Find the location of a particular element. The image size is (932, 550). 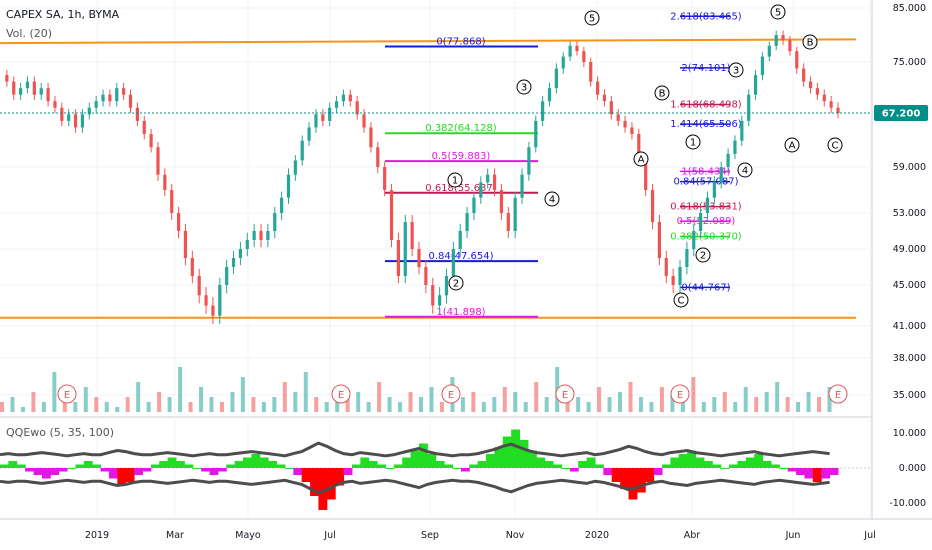

time-tick-label: Abr is located at coordinates (692, 535).